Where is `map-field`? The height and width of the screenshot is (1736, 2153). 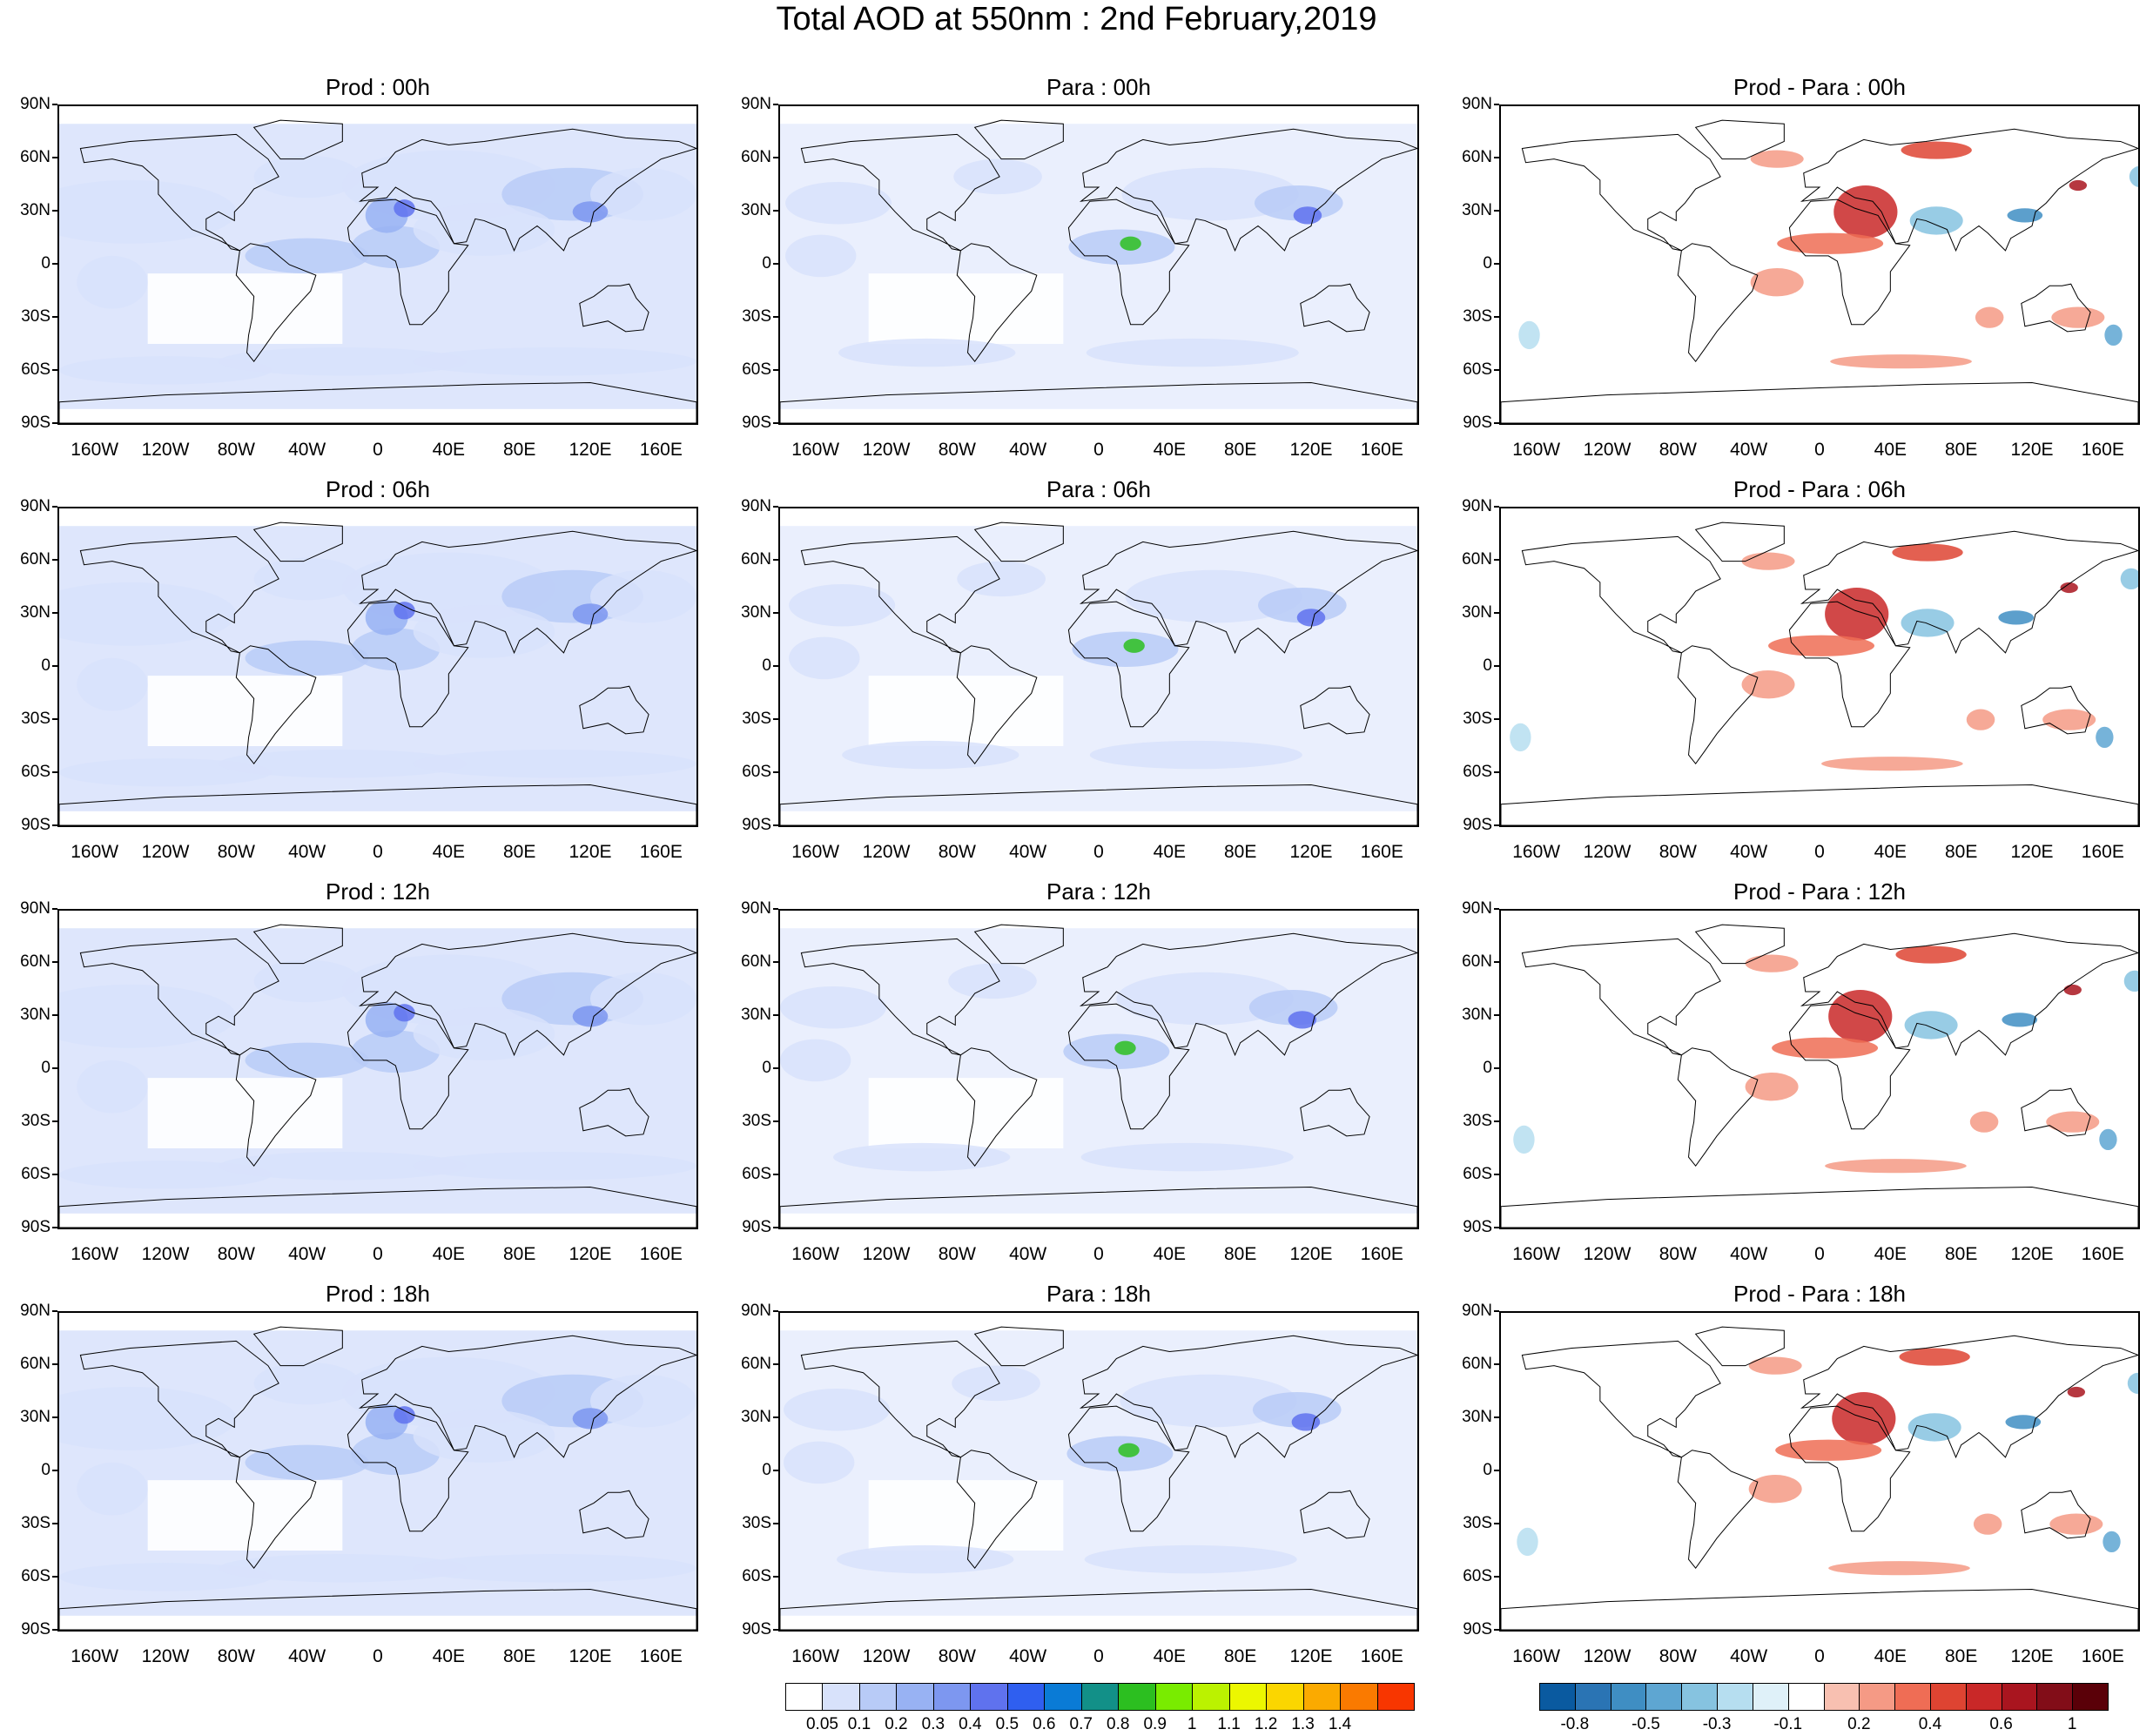 map-field is located at coordinates (1819, 264).